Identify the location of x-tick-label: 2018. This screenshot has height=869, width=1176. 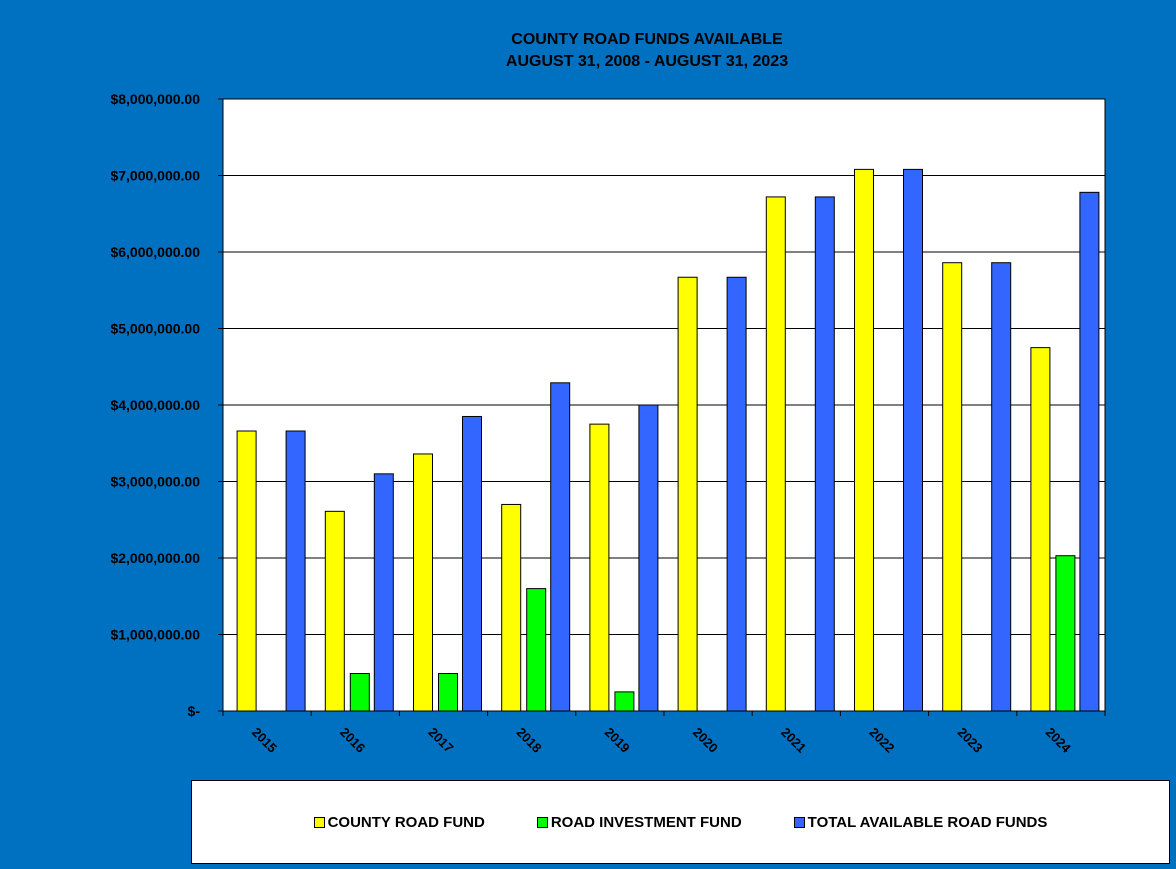
(529, 740).